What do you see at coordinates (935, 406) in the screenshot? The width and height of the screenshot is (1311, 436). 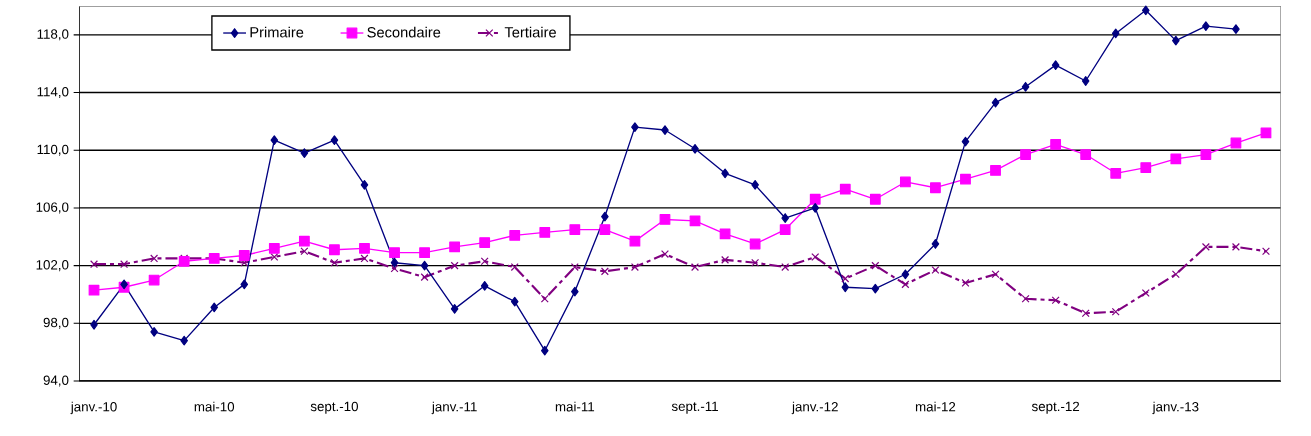 I see `x-tick-label: mai-12` at bounding box center [935, 406].